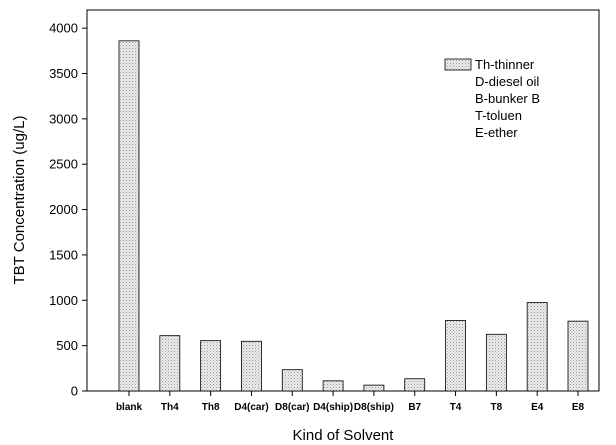  What do you see at coordinates (211, 407) in the screenshot?
I see `x-tick-label-2: Th8` at bounding box center [211, 407].